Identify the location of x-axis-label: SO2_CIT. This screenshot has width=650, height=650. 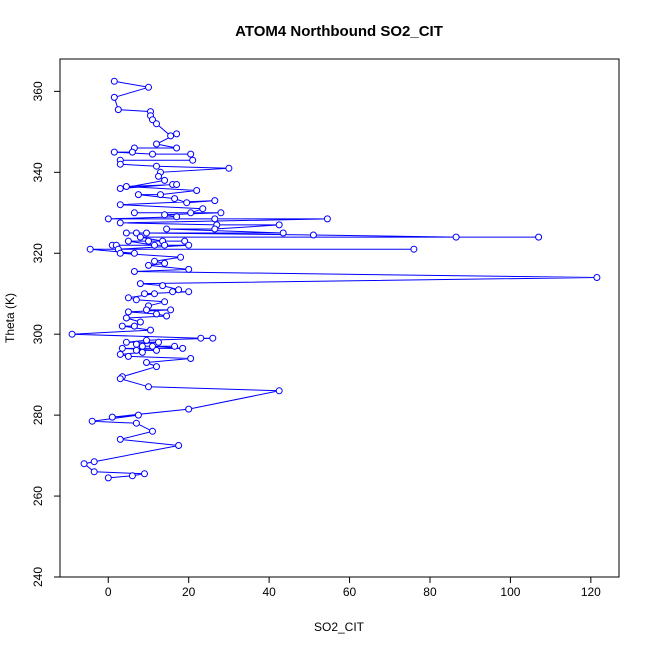
(339, 627).